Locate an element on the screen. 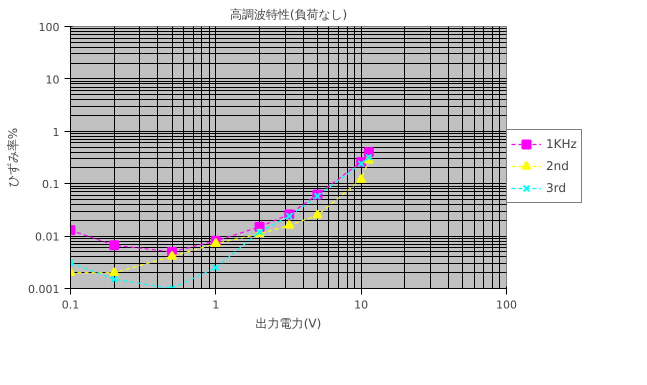  legend-label: 3rd is located at coordinates (556, 188).